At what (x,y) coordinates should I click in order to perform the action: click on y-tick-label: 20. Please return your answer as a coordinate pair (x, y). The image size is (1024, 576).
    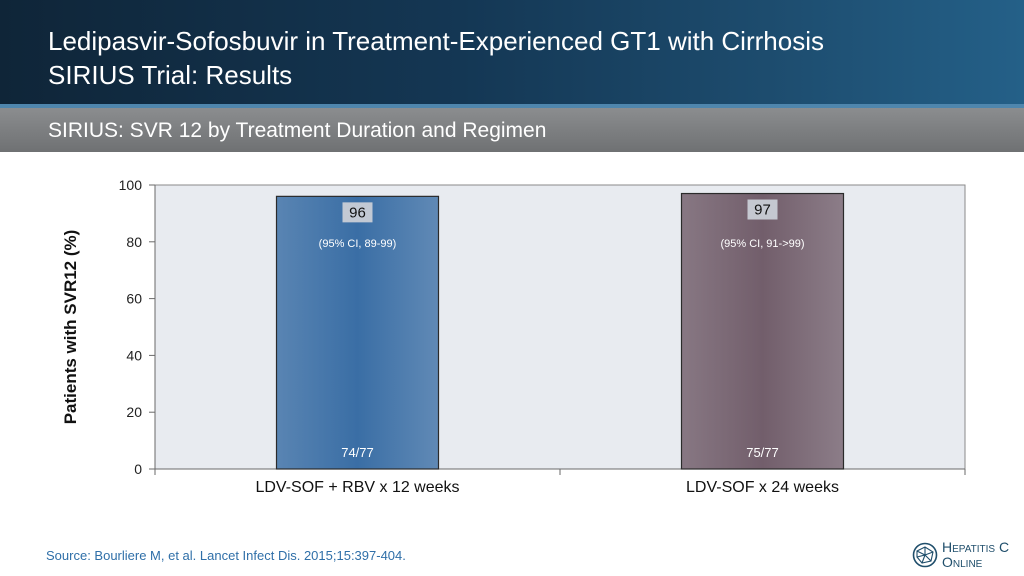
    Looking at the image, I should click on (134, 412).